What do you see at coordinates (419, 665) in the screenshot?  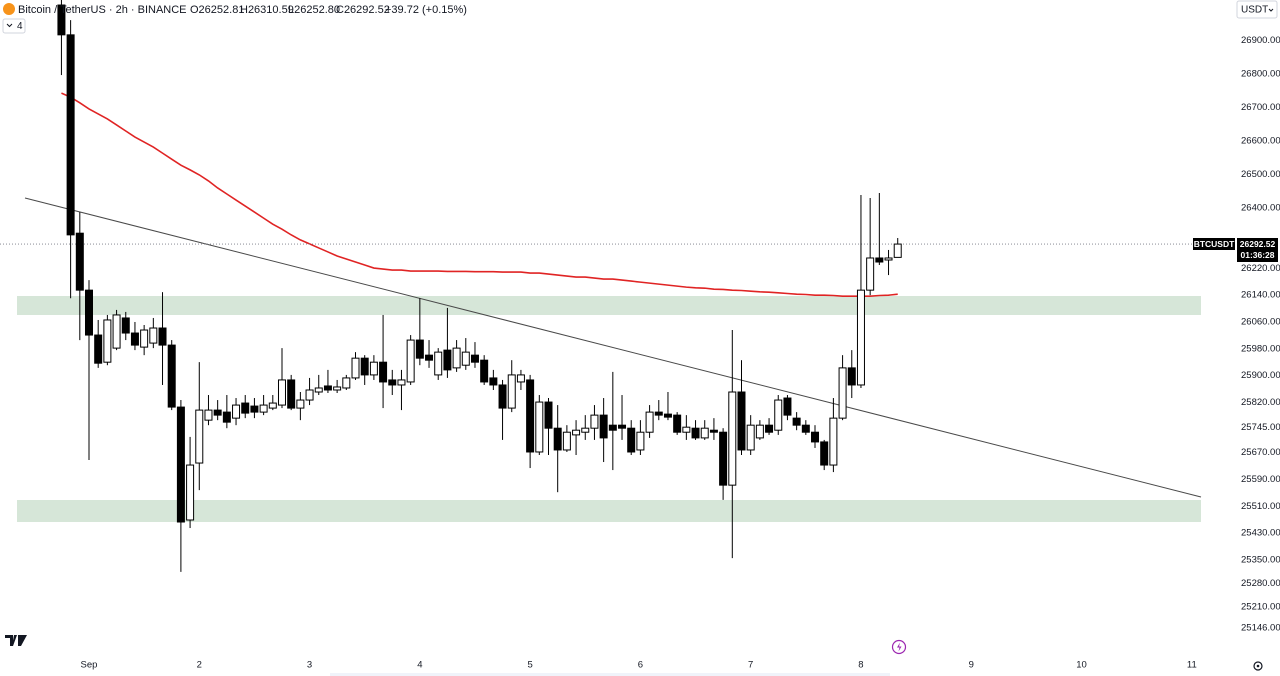 I see `x-tick-label: 4` at bounding box center [419, 665].